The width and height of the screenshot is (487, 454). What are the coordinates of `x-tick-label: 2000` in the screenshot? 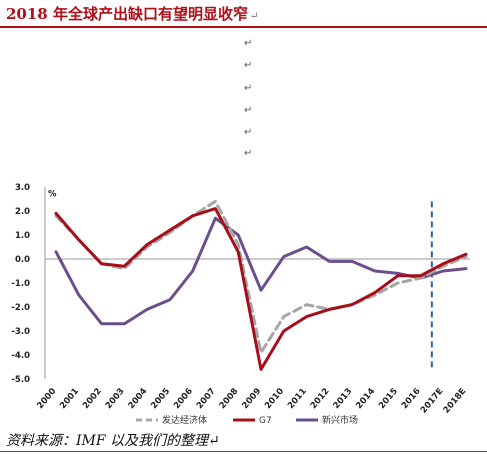 It's located at (46, 398).